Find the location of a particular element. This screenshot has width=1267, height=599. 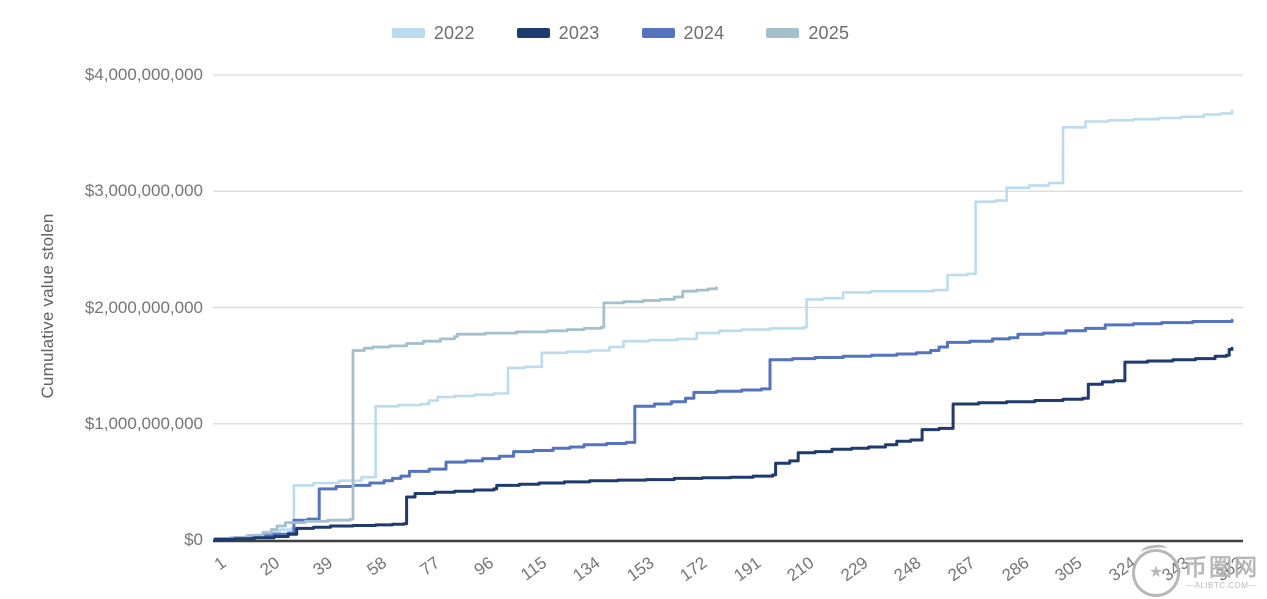

watermark-domain: —ALIBTC.COM— is located at coordinates (1221, 585).